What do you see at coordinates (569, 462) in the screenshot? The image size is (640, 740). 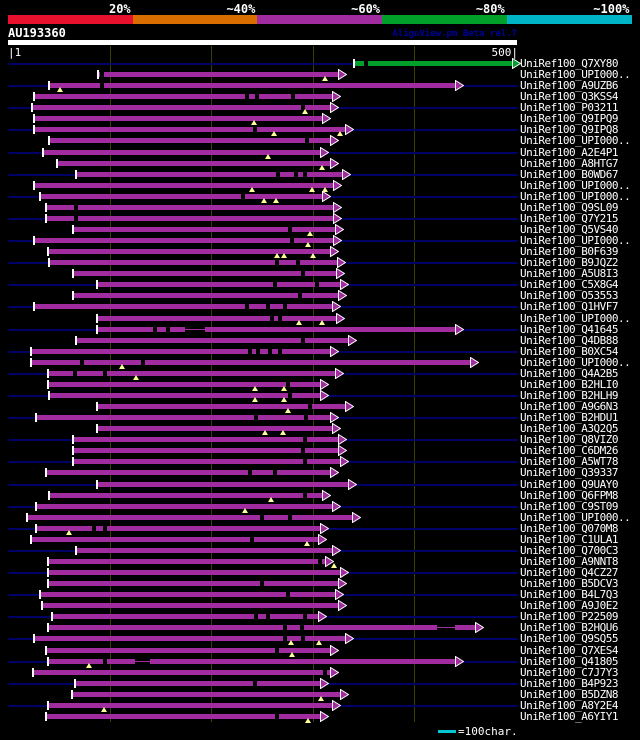 I see `row-label: UniRef100_A5WT78` at bounding box center [569, 462].